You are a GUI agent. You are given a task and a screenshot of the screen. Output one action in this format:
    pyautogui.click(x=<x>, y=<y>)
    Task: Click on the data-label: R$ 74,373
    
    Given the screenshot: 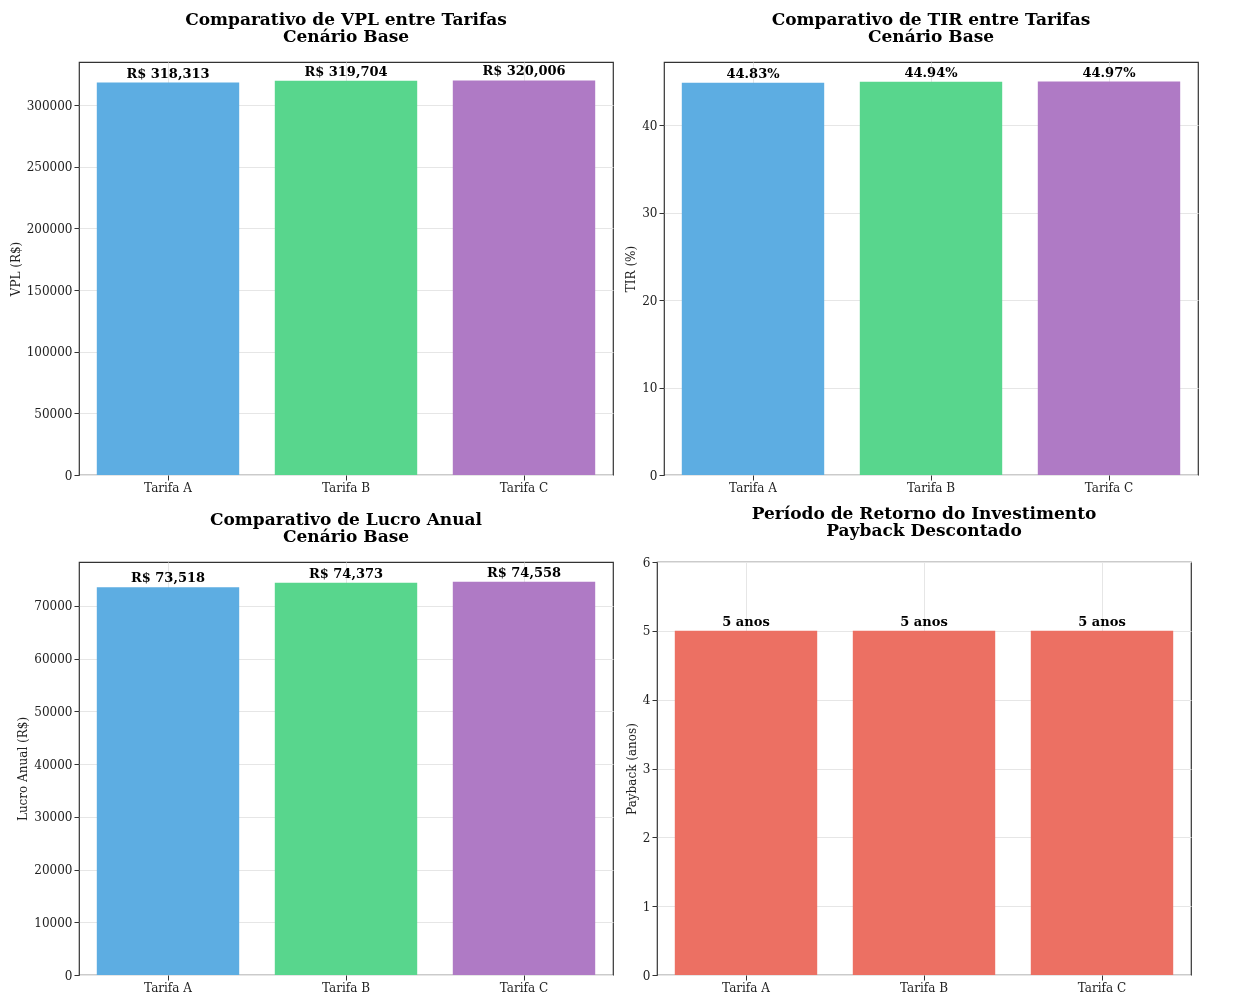 What is the action you would take?
    pyautogui.click(x=346, y=573)
    